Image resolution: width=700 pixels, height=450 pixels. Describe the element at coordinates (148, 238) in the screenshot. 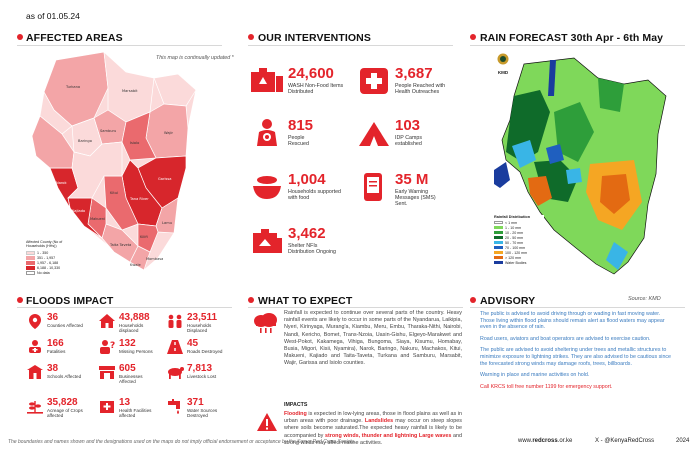

I see `county-kilifi` at that location.